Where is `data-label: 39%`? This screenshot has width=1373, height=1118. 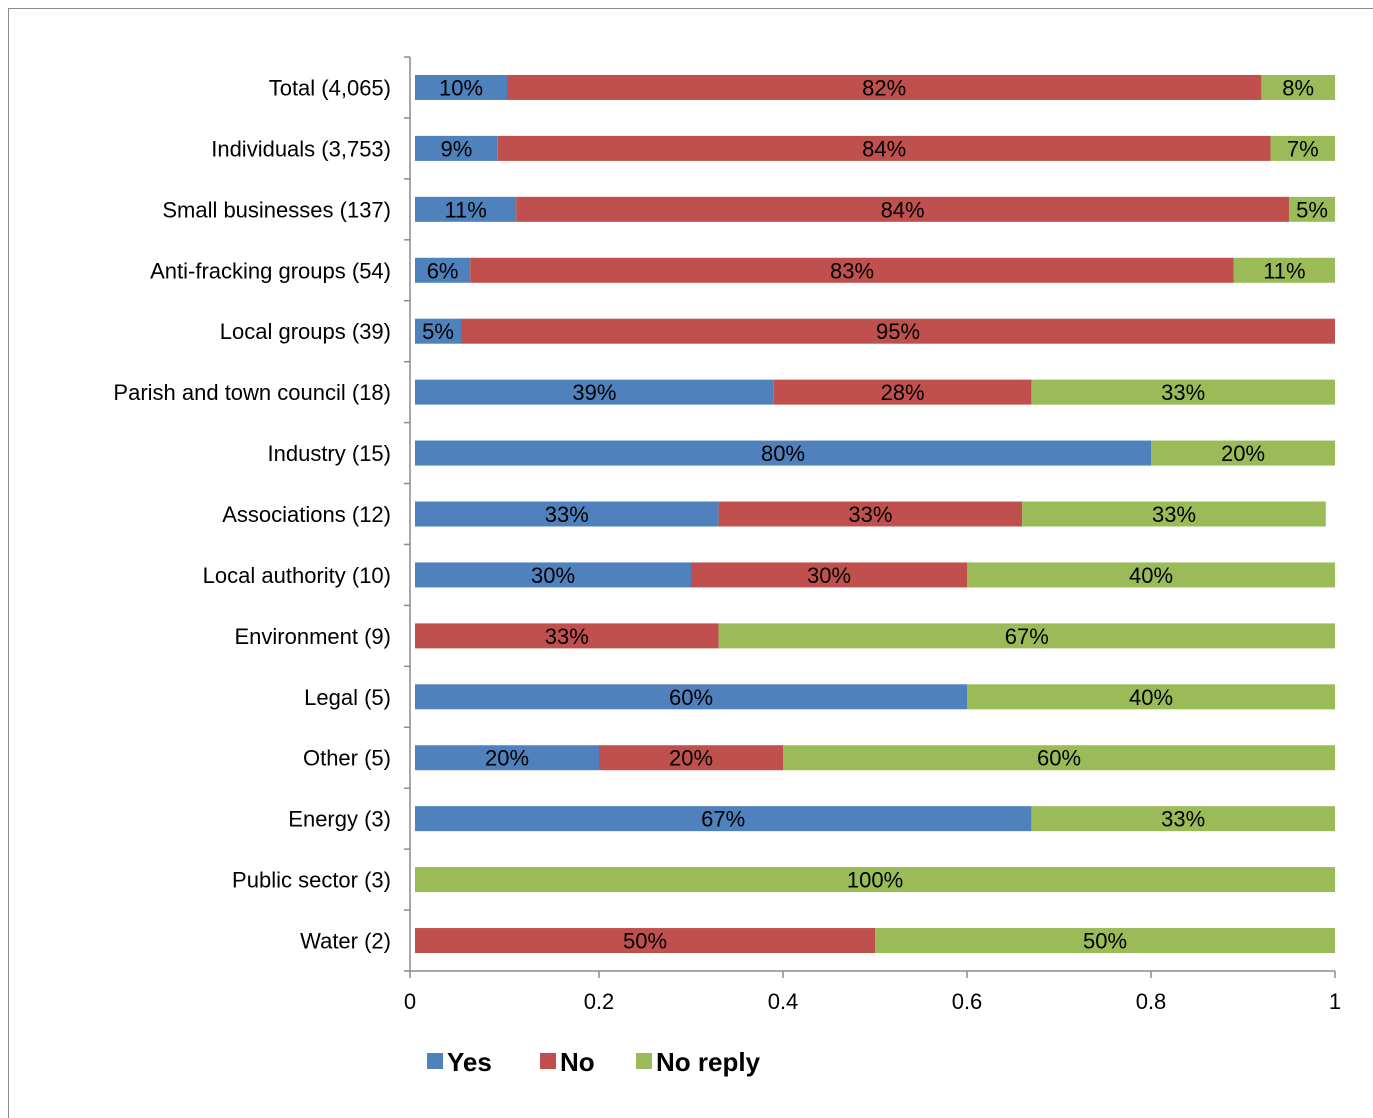
data-label: 39% is located at coordinates (594, 392).